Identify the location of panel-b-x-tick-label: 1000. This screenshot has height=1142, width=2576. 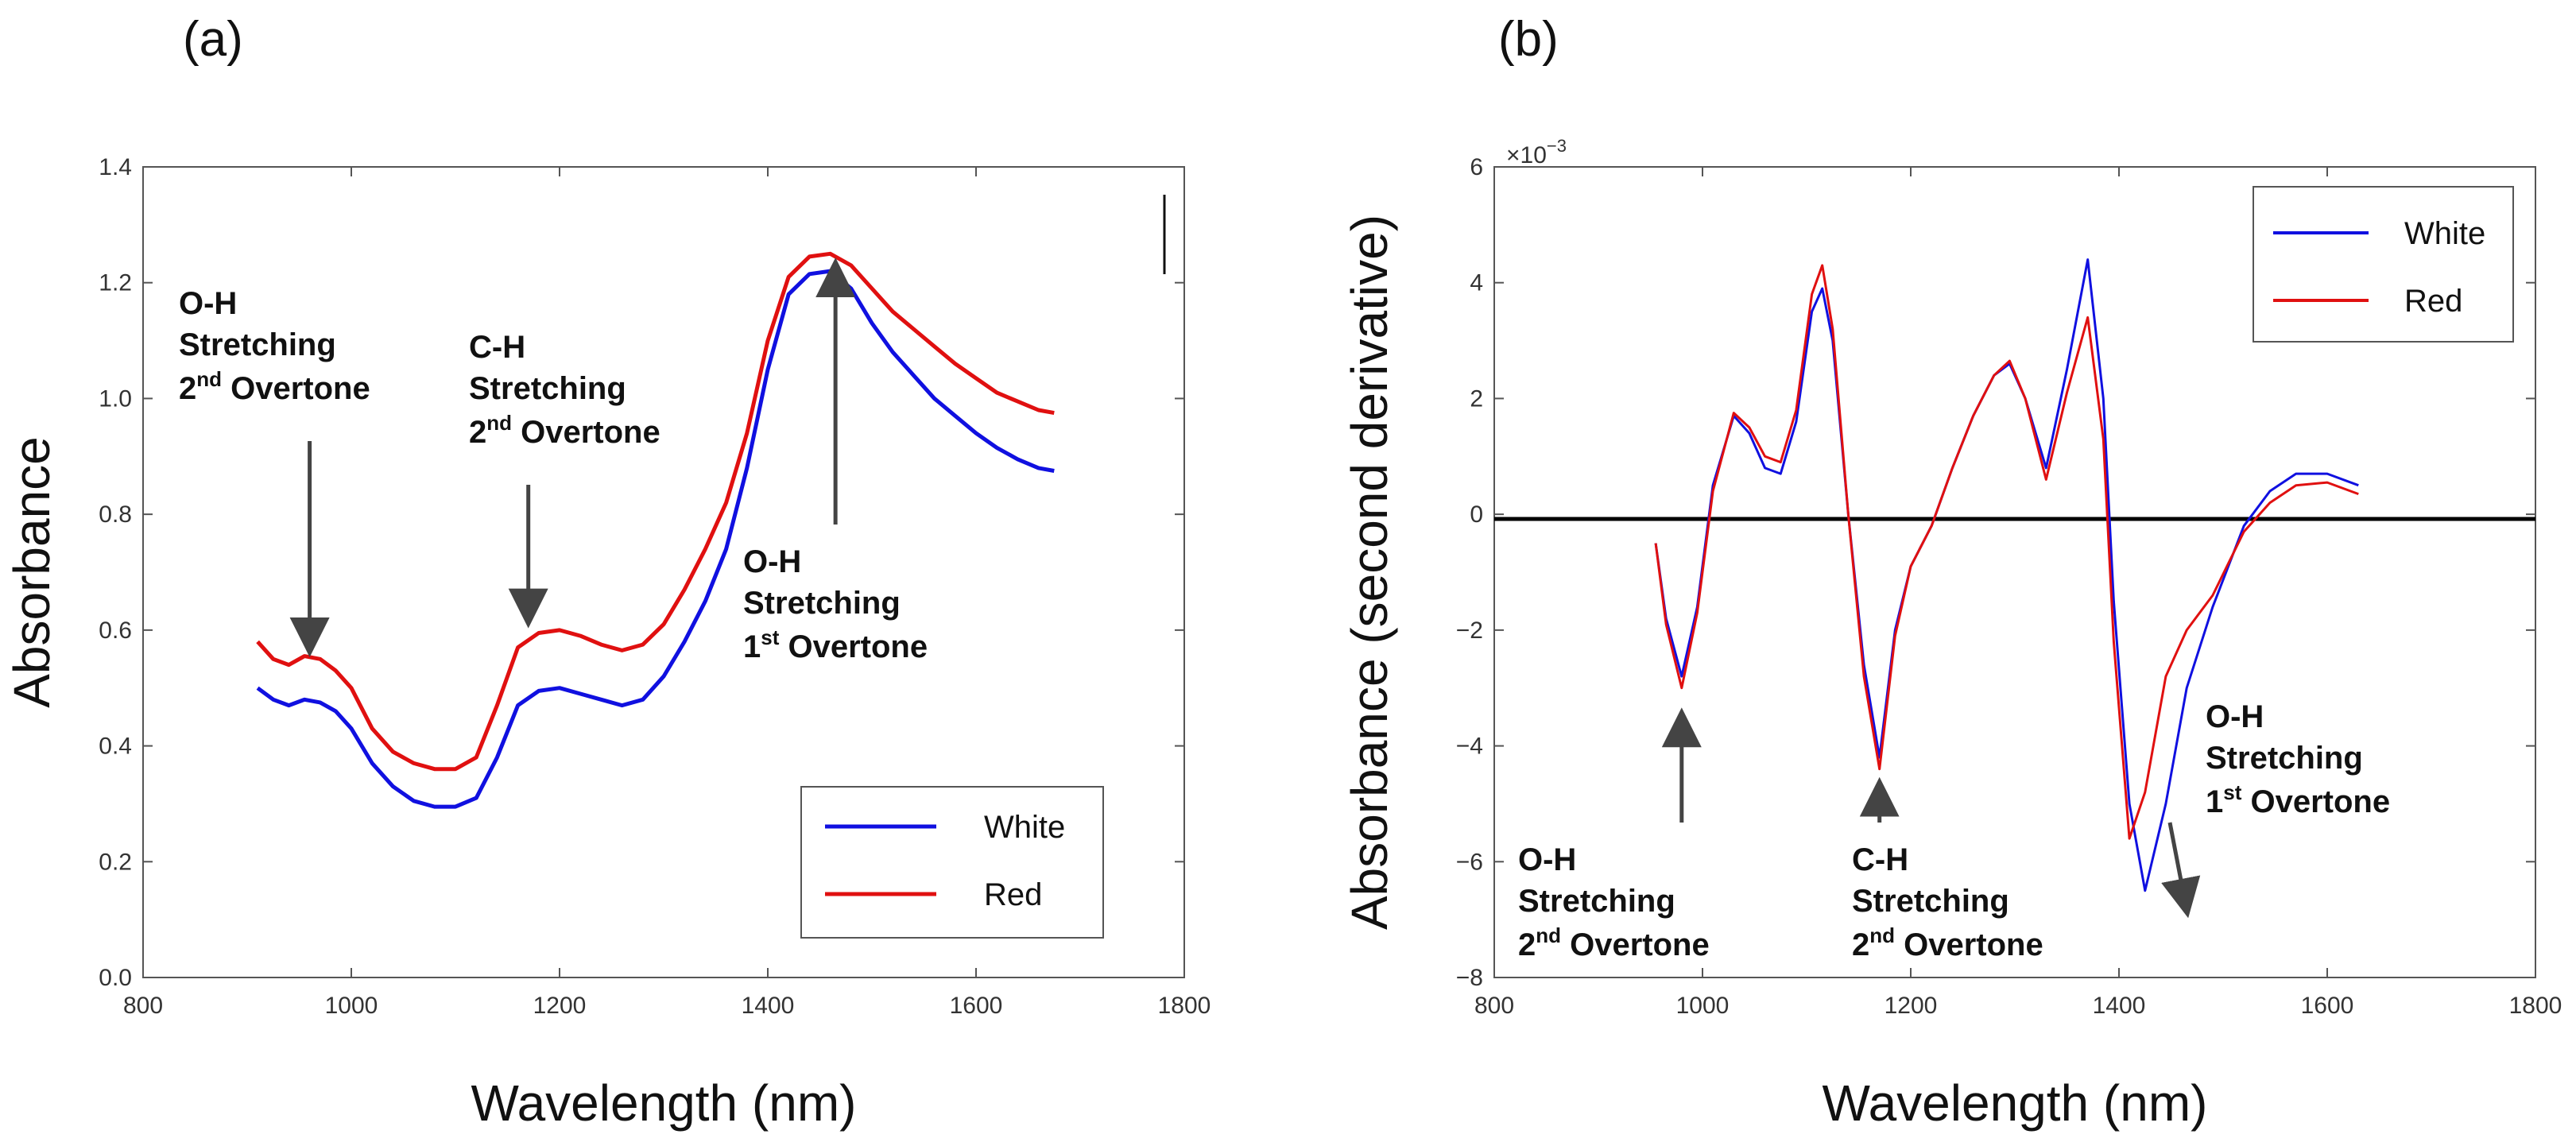
(1703, 1006).